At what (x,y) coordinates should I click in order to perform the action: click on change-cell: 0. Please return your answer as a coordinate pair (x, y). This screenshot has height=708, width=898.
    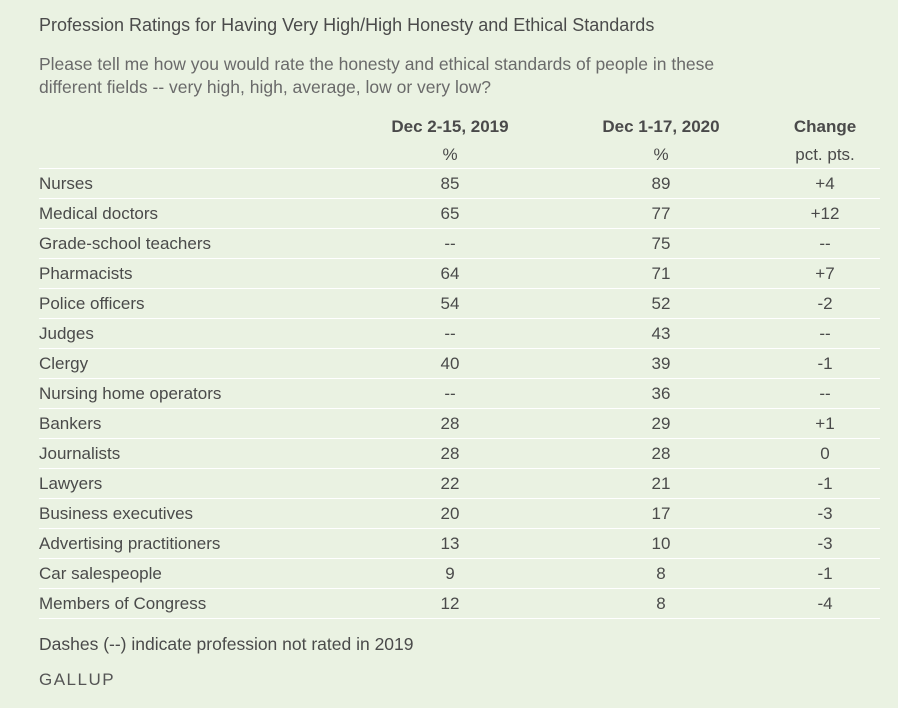
    Looking at the image, I should click on (825, 453).